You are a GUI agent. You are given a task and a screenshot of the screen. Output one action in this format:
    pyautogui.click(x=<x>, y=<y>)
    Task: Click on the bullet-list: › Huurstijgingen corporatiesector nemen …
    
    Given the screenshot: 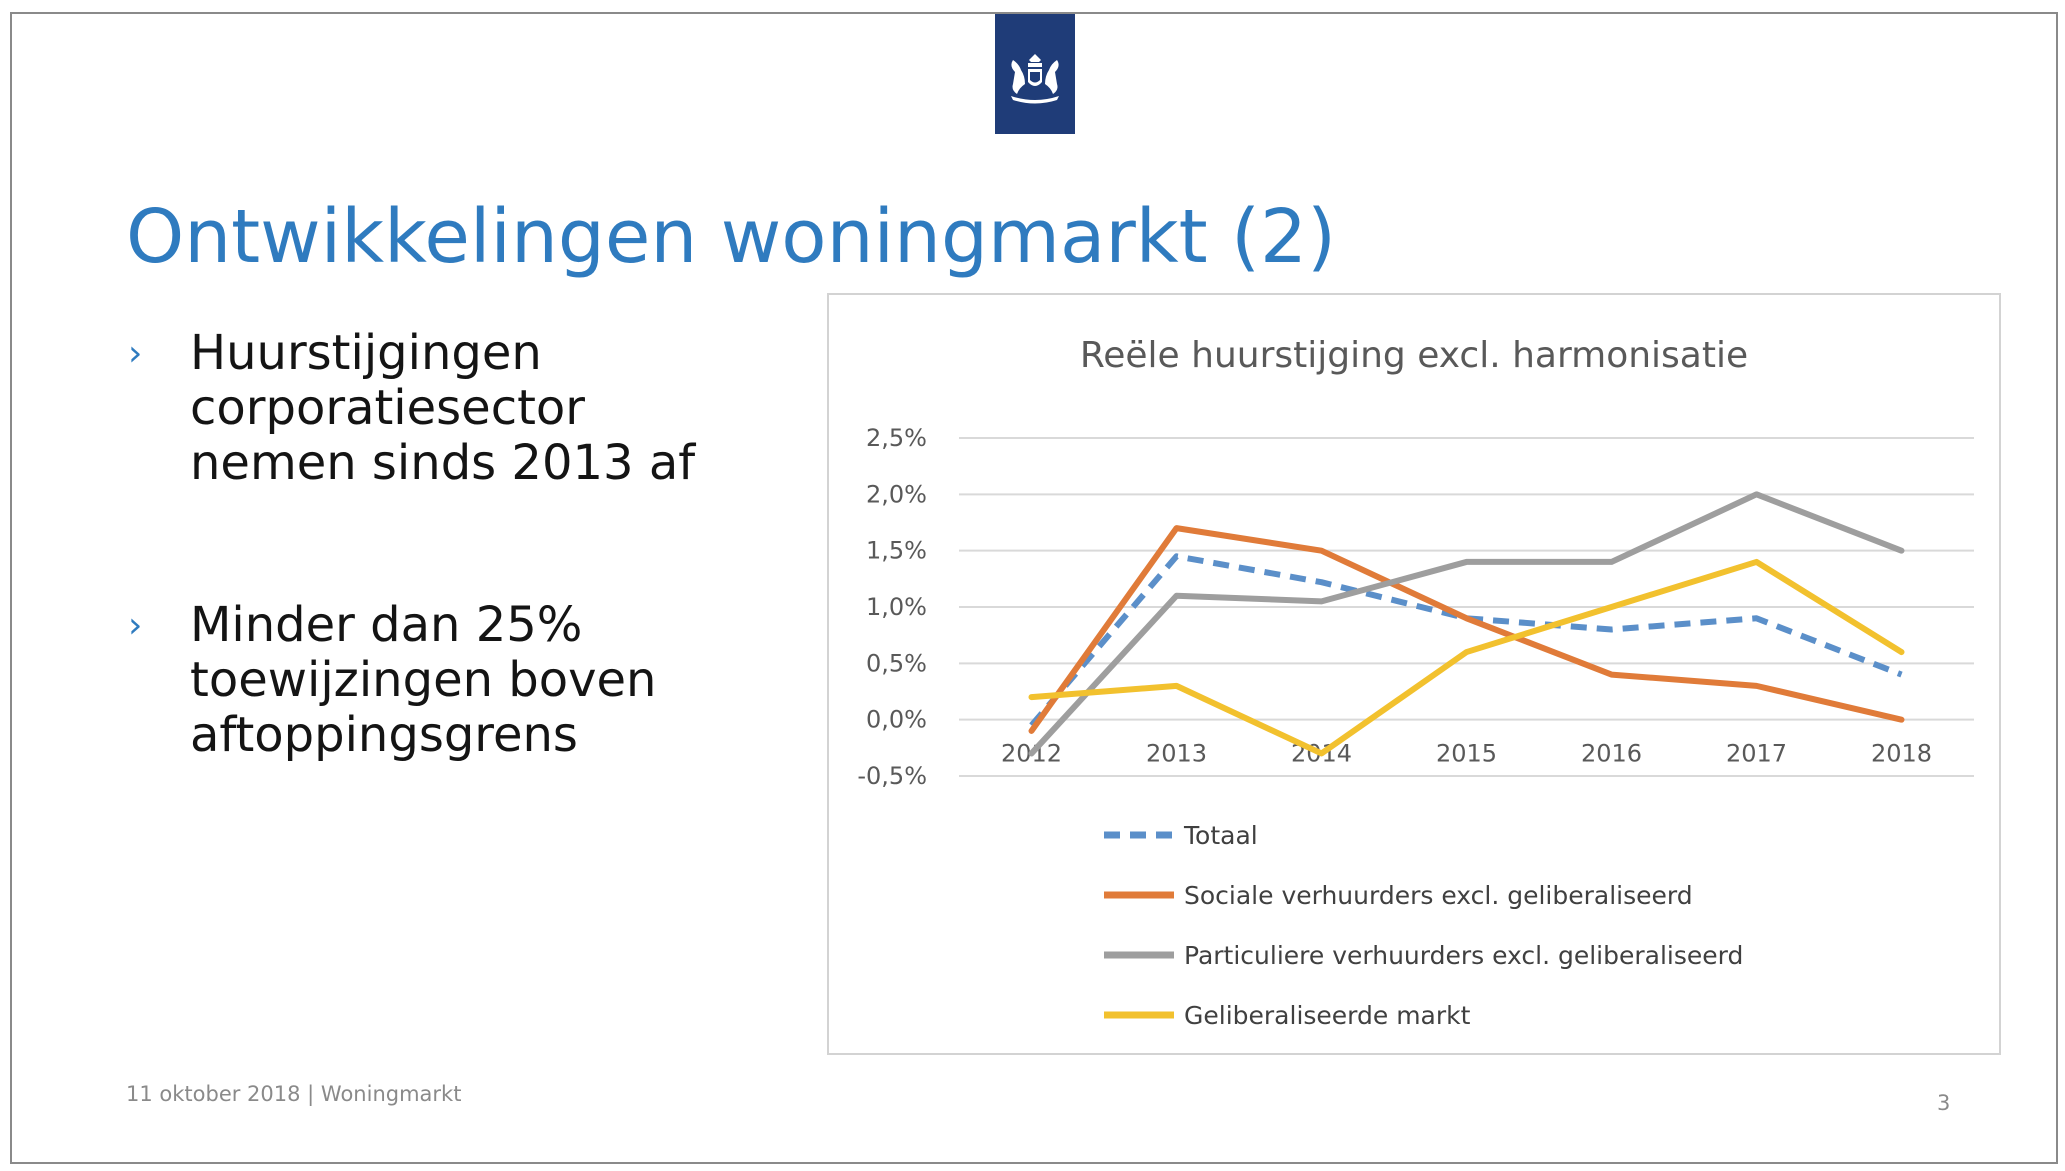 What is the action you would take?
    pyautogui.click(x=436, y=544)
    